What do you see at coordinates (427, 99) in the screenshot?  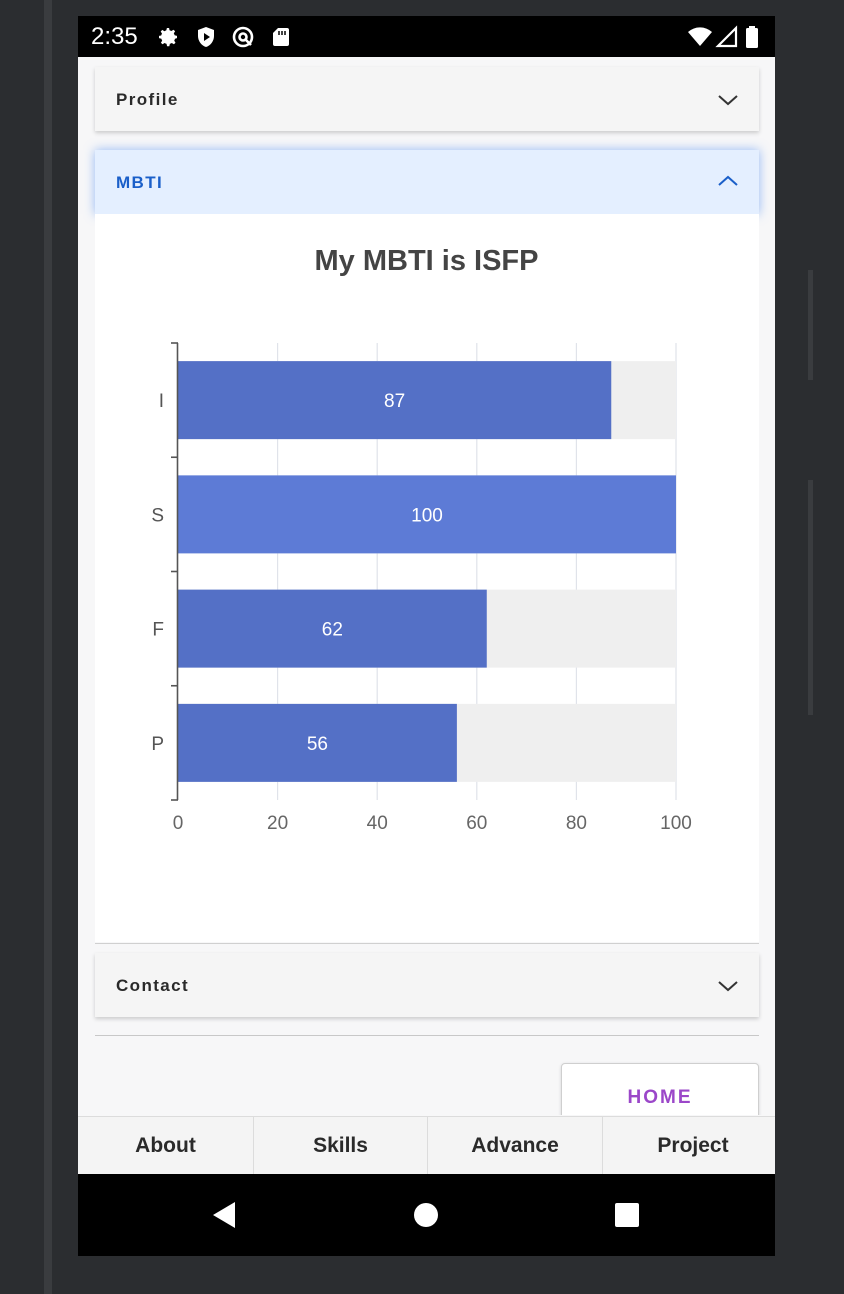 I see `accordion-profile: Profile` at bounding box center [427, 99].